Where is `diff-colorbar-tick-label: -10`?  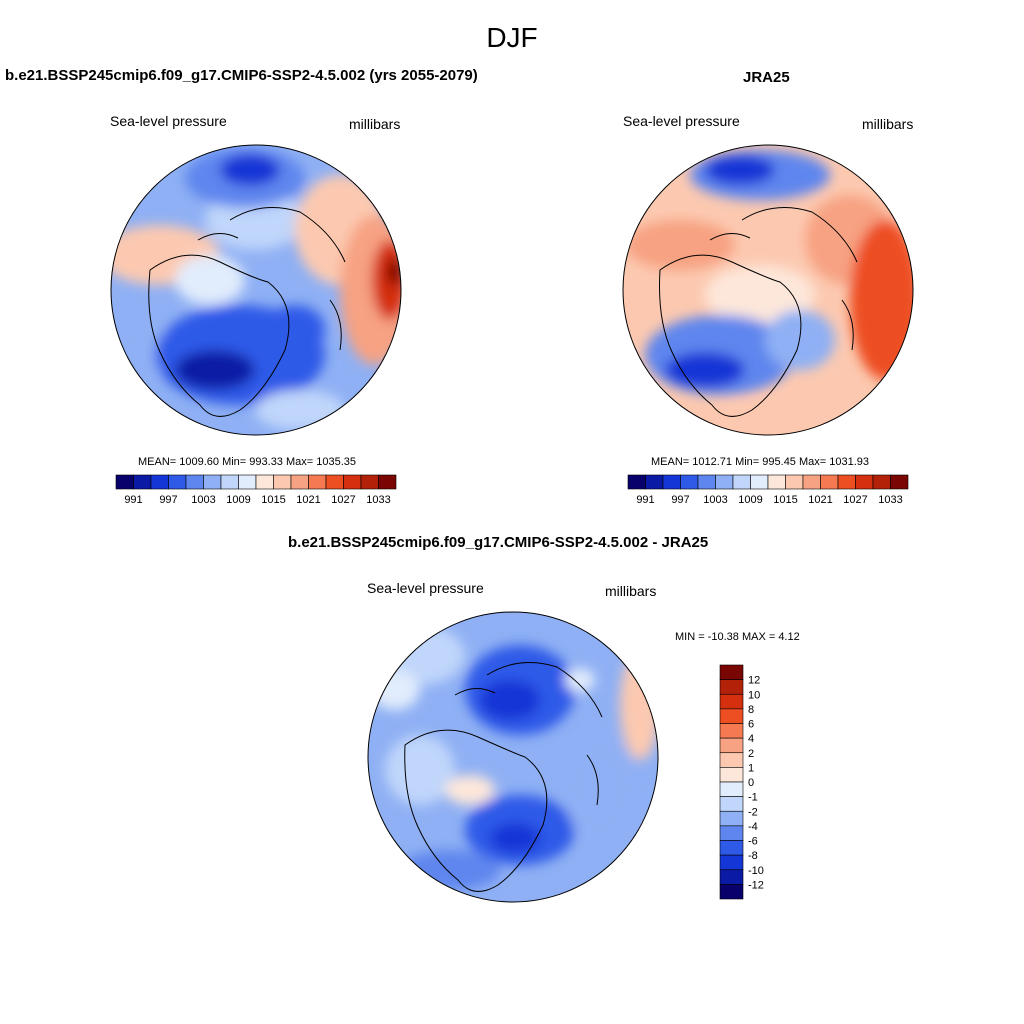
diff-colorbar-tick-label: -10 is located at coordinates (756, 871).